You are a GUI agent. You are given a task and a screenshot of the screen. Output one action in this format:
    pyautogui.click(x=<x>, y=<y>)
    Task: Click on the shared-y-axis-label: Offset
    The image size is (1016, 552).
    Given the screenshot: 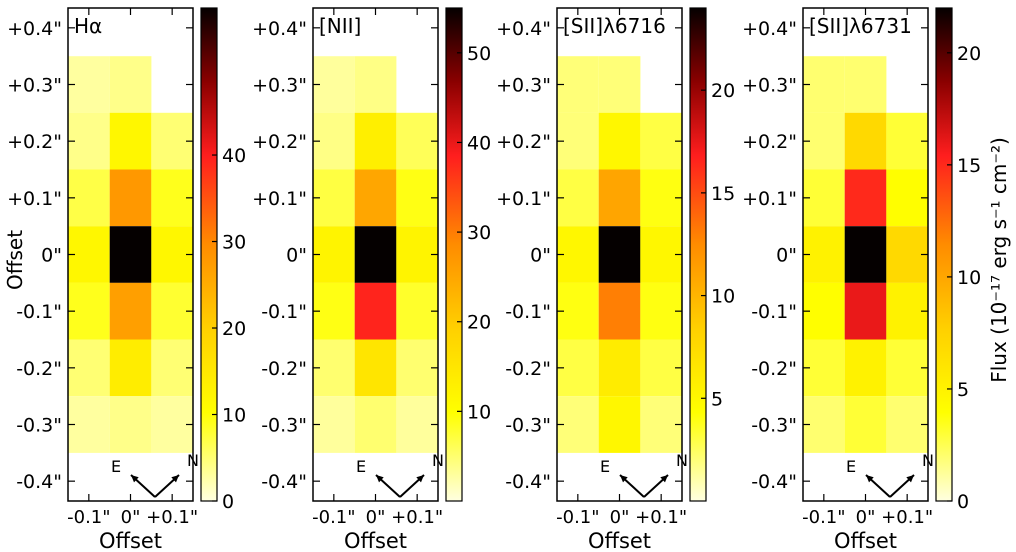 What is the action you would take?
    pyautogui.click(x=15, y=260)
    